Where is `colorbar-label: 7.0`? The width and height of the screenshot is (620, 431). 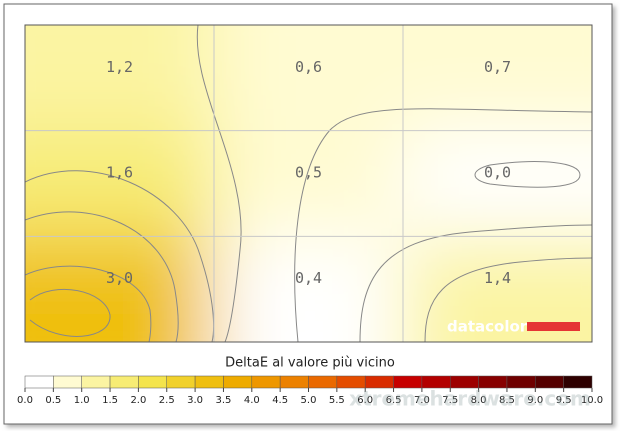
colorbar-label: 7.0 is located at coordinates (422, 400).